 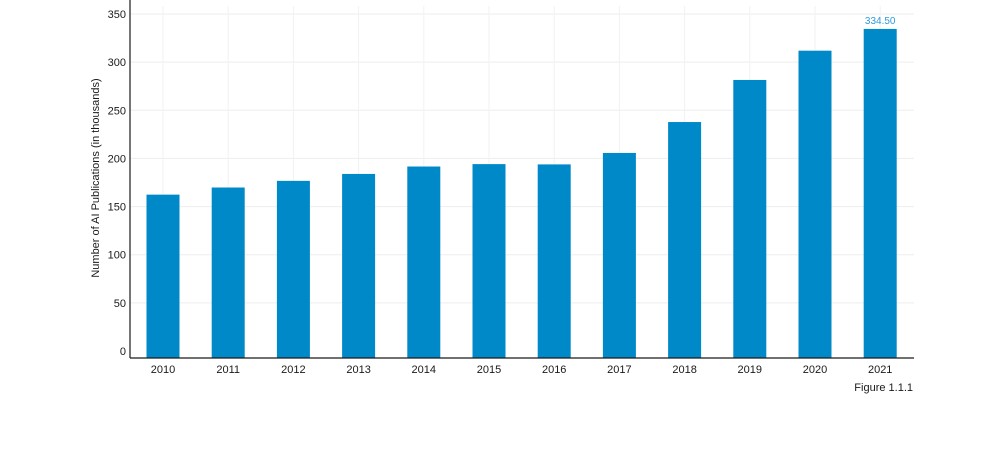 I want to click on x-tick-label: 2010, so click(x=163, y=370).